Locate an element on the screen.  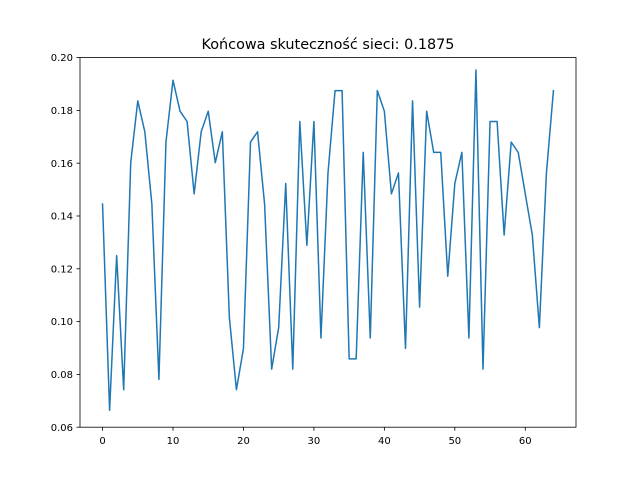
x-tick-label: 20 is located at coordinates (243, 441).